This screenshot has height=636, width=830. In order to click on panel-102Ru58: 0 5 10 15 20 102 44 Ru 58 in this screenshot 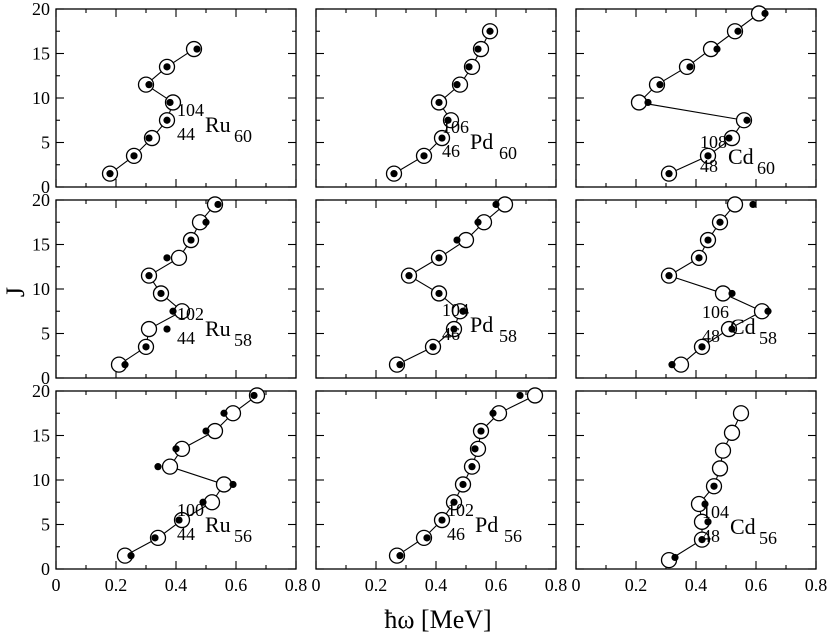, I will do `click(164, 289)`.